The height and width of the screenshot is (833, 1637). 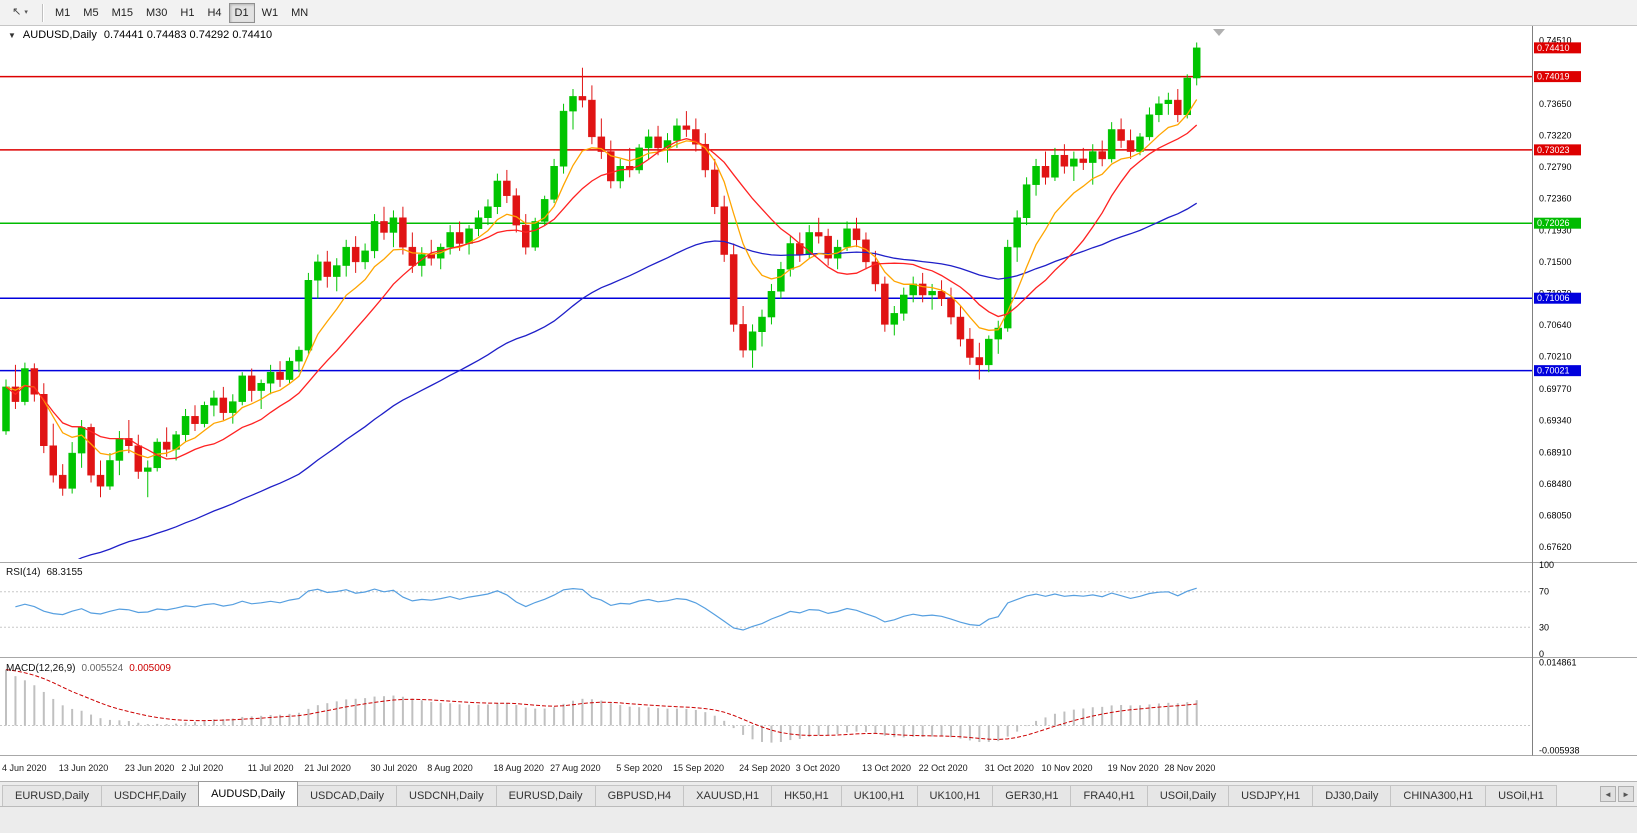 I want to click on rsi-indicator-label: RSI(14) 68.3155, so click(x=44, y=572).